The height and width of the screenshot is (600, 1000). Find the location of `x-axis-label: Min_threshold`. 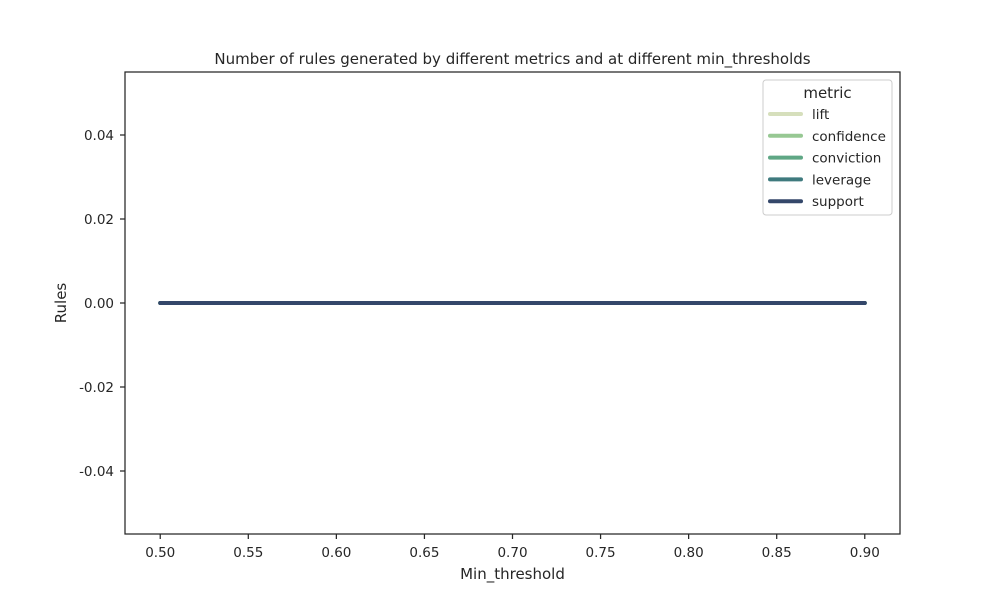

x-axis-label: Min_threshold is located at coordinates (512, 574).